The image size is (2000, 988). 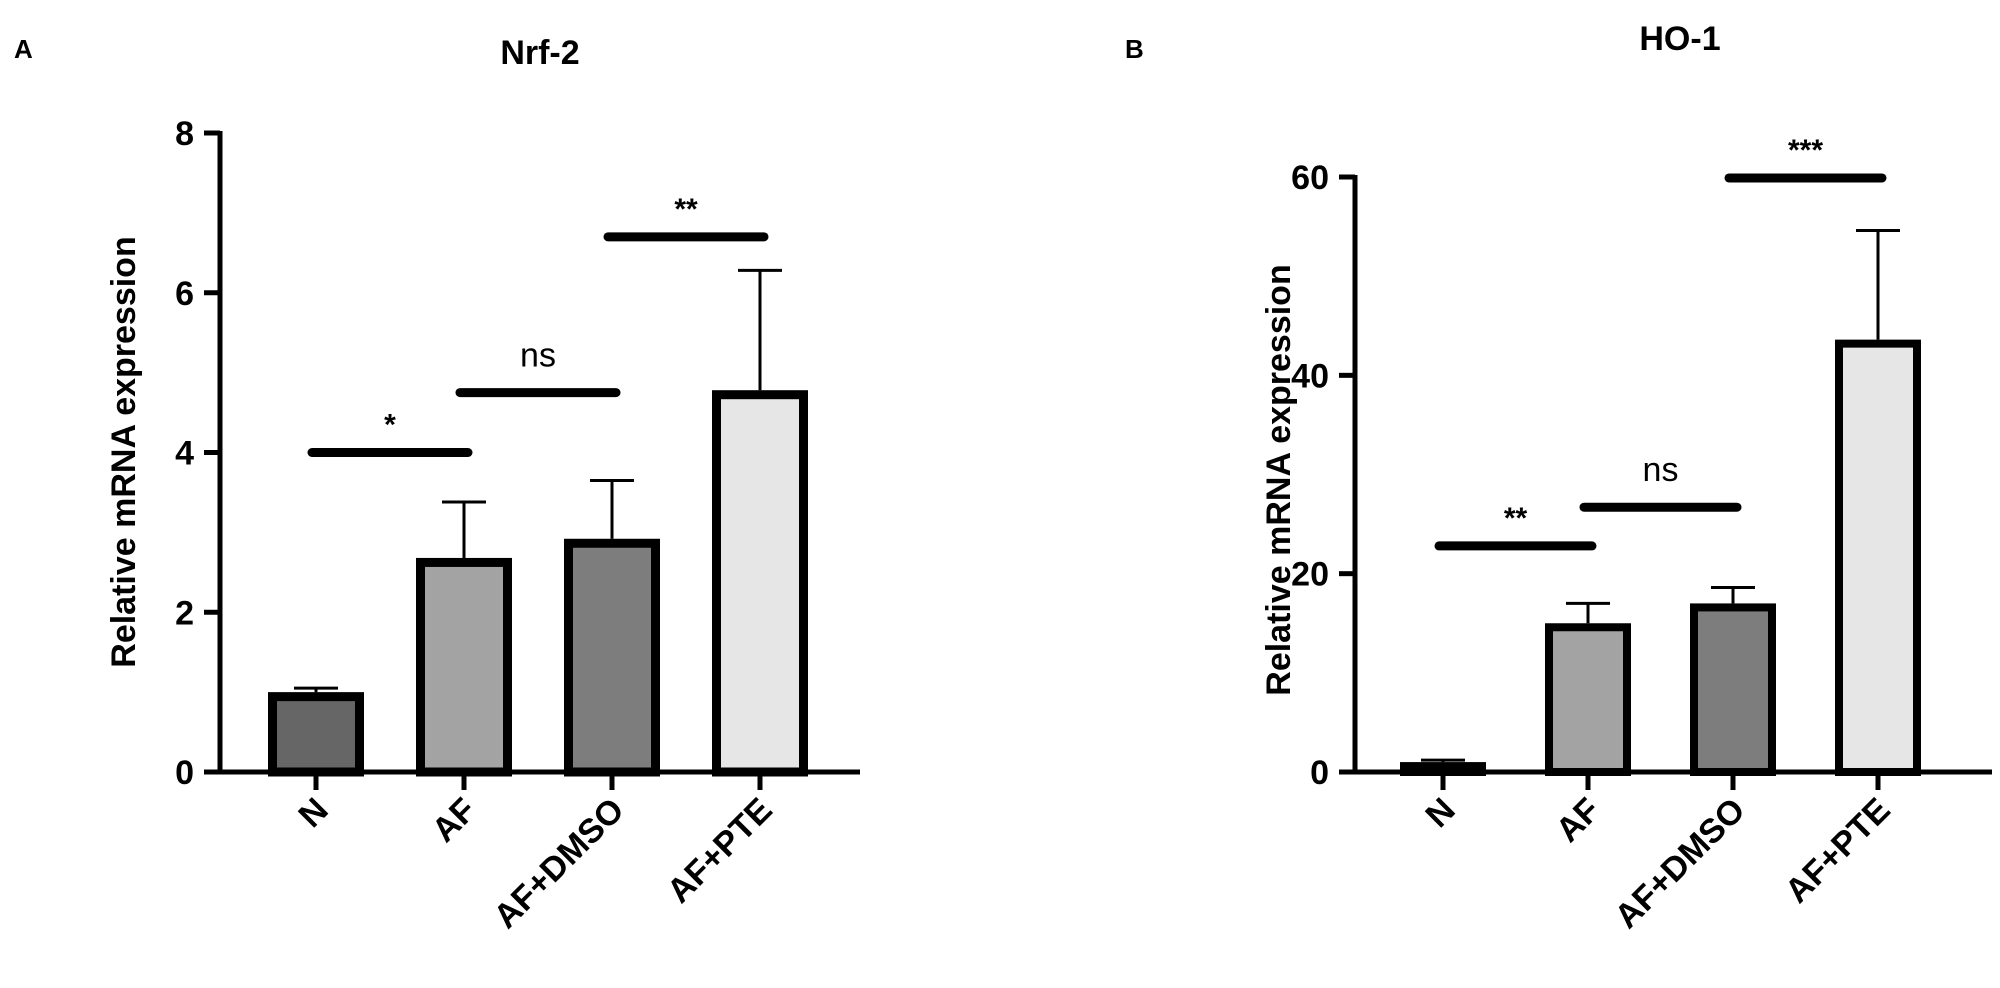 What do you see at coordinates (184, 613) in the screenshot?
I see `y-tick-label: 2` at bounding box center [184, 613].